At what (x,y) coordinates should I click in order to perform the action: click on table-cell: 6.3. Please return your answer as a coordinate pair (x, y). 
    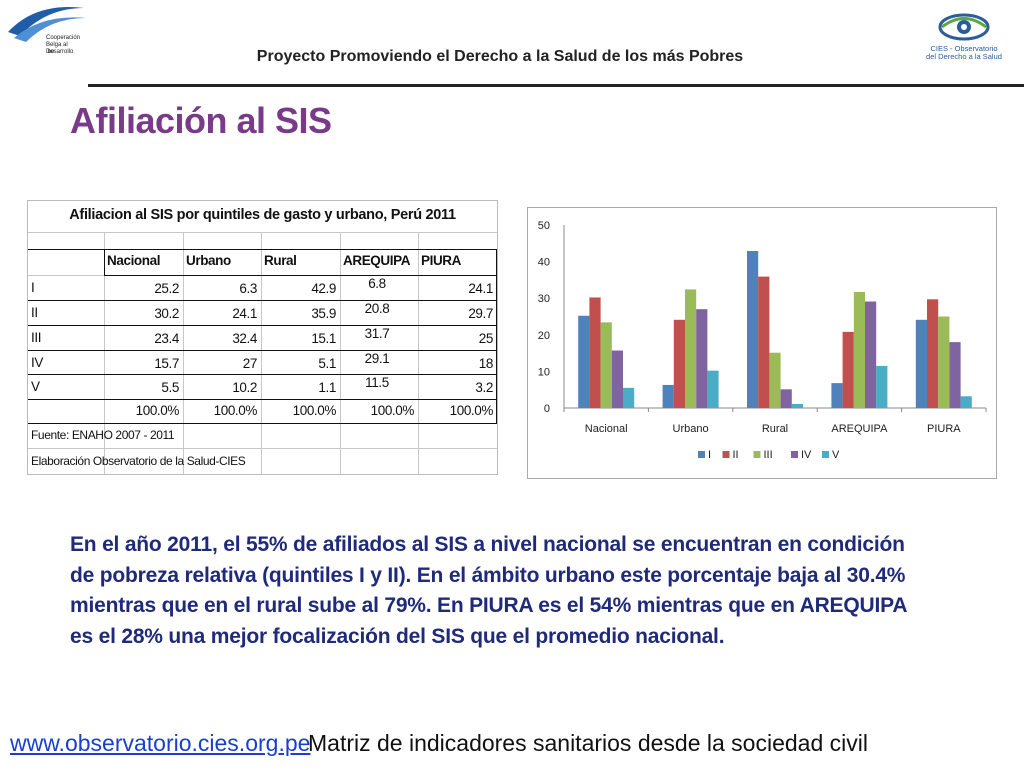
    Looking at the image, I should click on (248, 288).